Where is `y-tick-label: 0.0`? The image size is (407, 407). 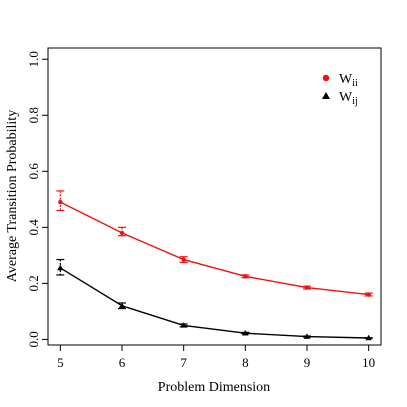 y-tick-label: 0.0 is located at coordinates (33, 339).